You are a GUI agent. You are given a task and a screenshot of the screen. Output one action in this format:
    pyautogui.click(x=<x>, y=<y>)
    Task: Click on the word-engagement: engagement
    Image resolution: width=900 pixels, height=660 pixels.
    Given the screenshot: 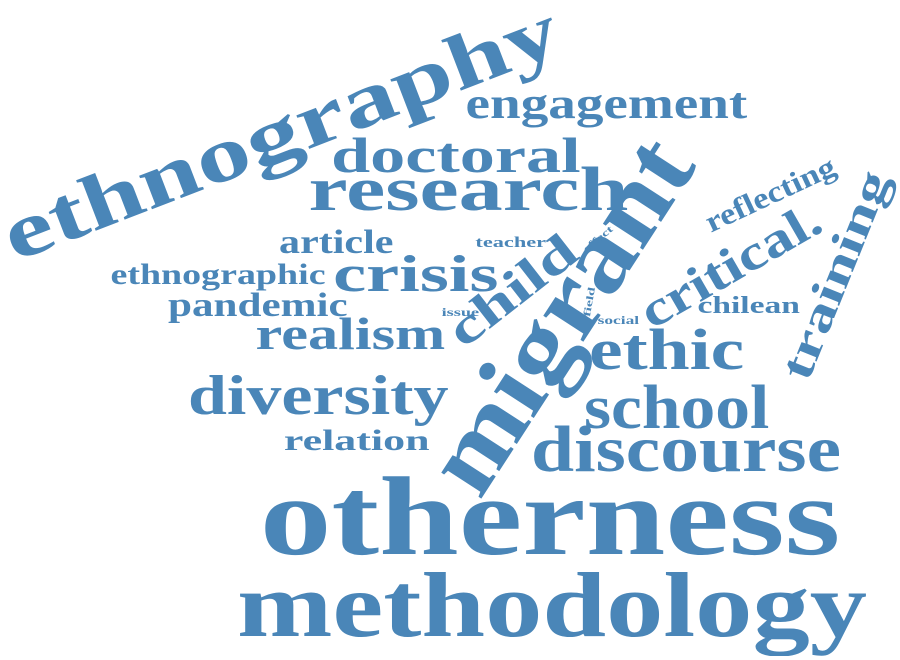 What is the action you would take?
    pyautogui.click(x=606, y=103)
    